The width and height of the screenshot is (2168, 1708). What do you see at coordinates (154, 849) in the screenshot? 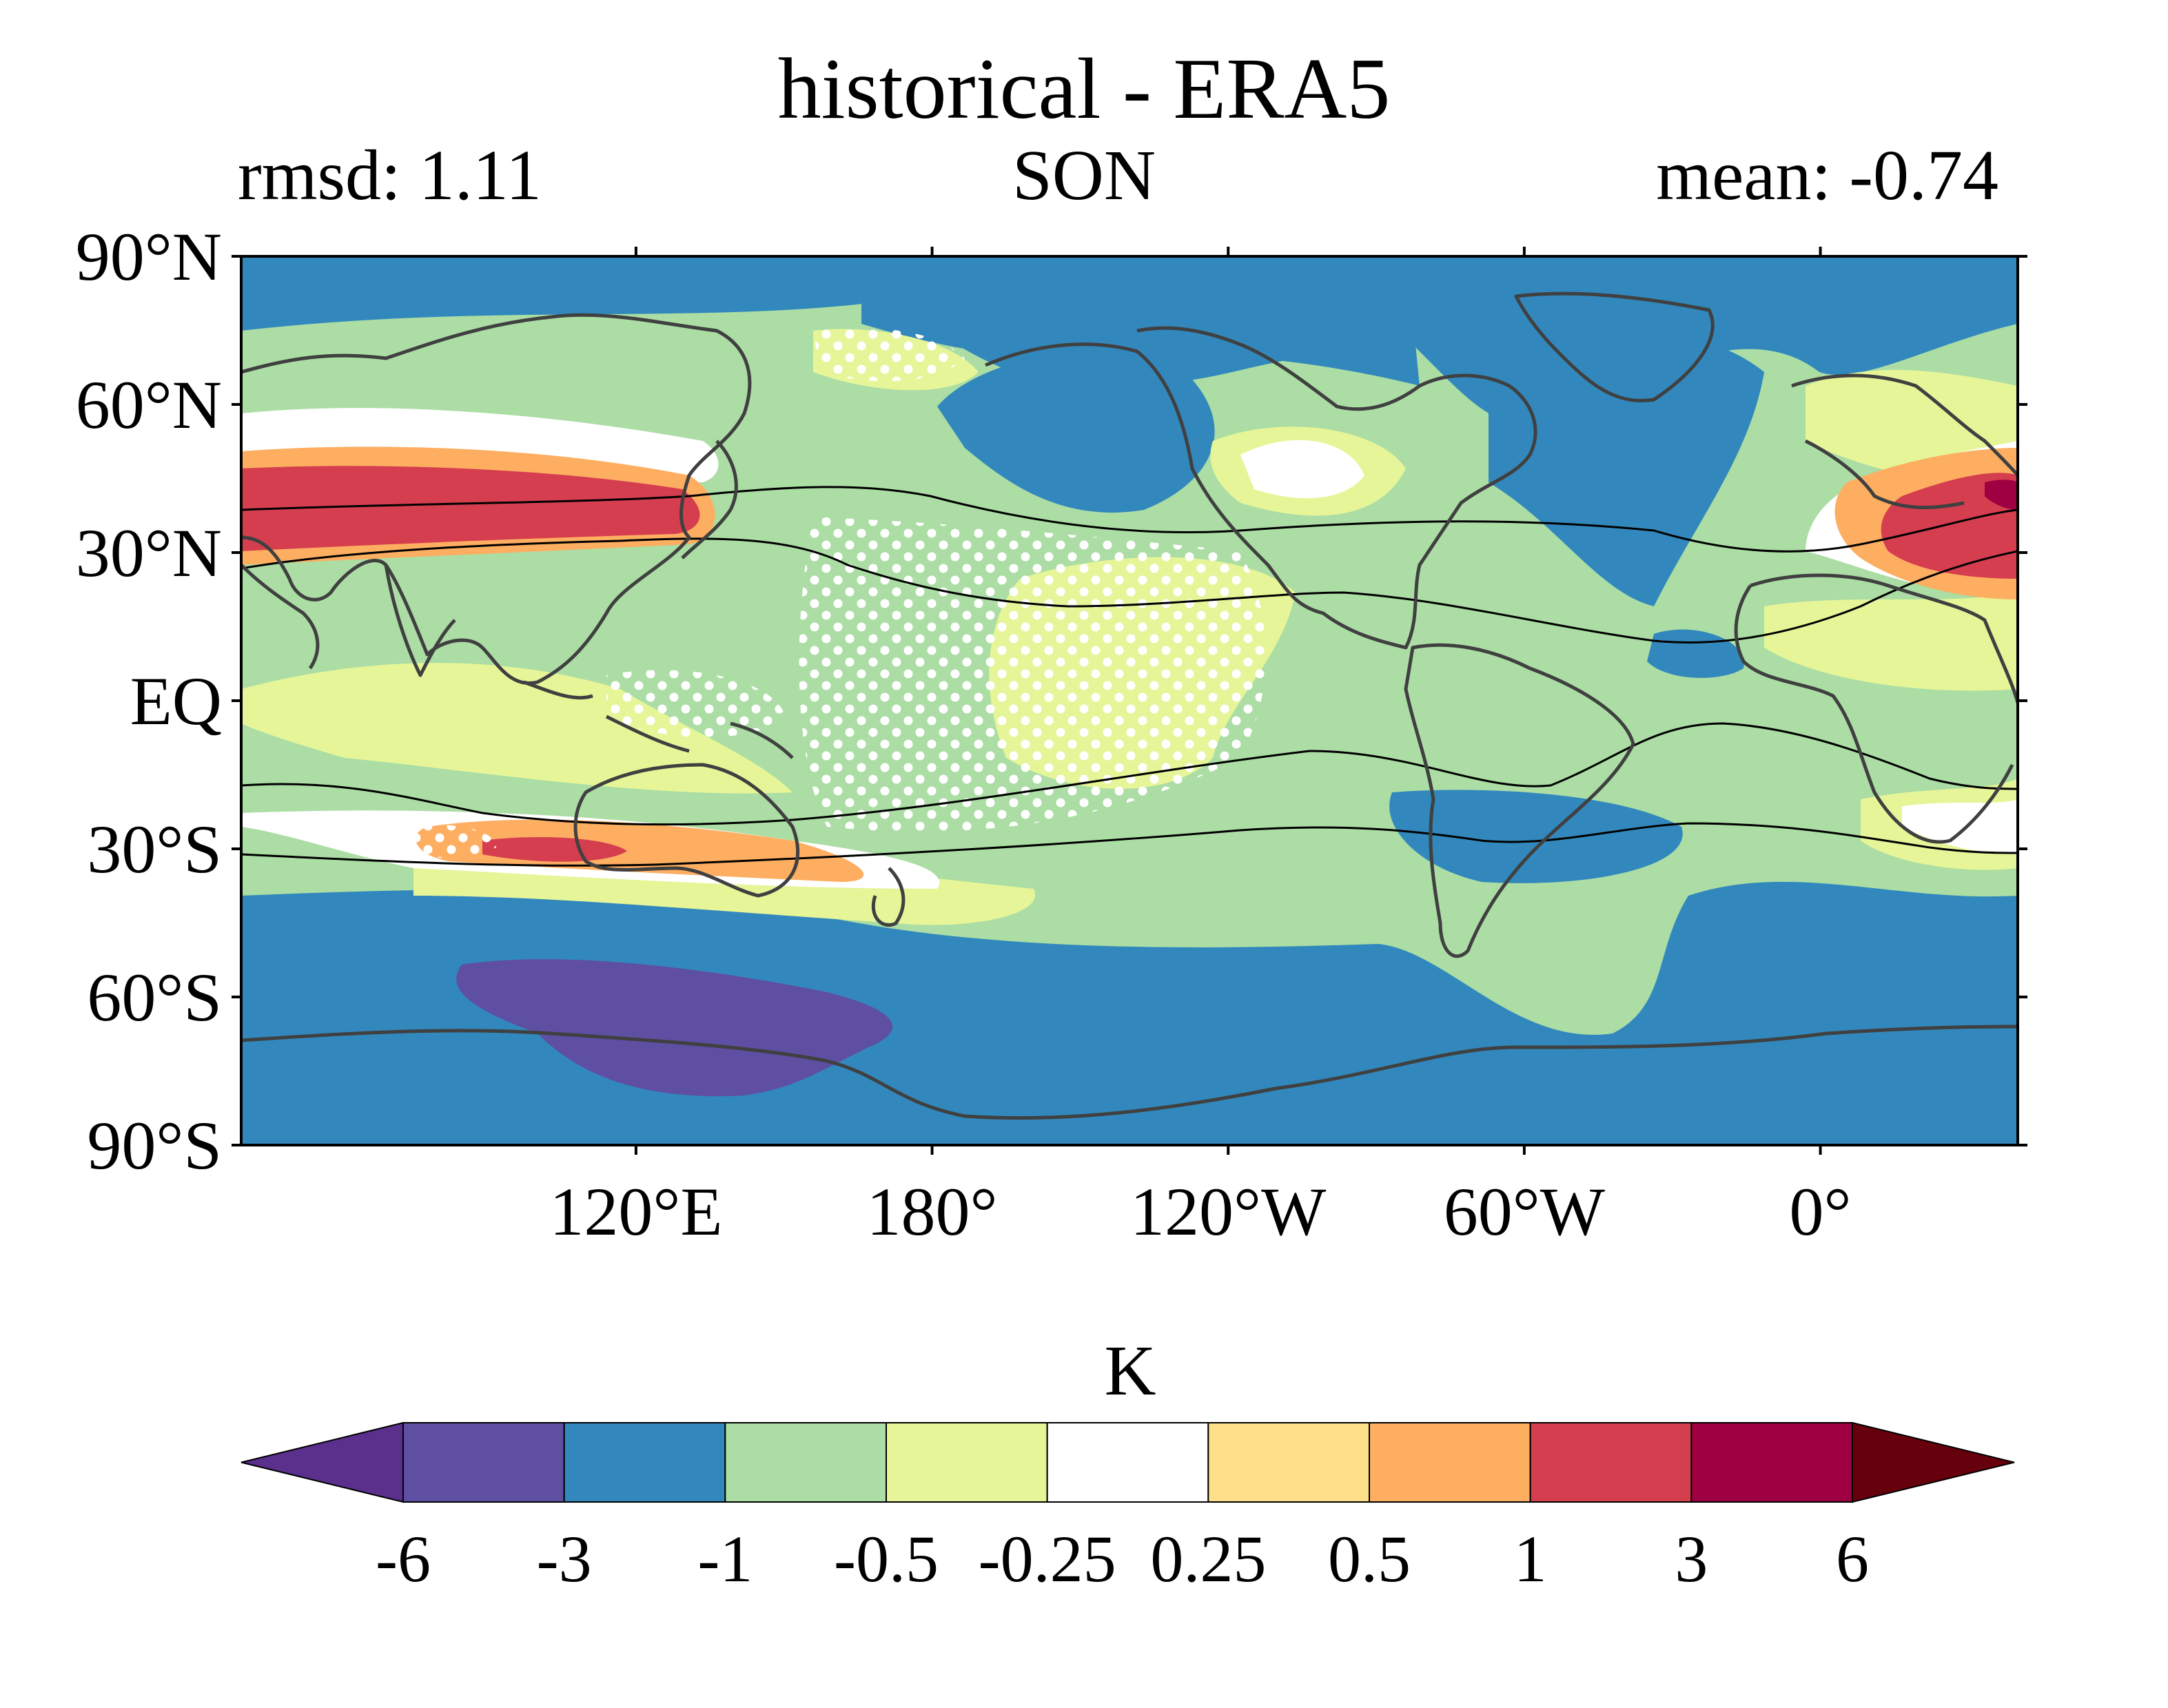
I see `lat-tick-label: 30°S` at bounding box center [154, 849].